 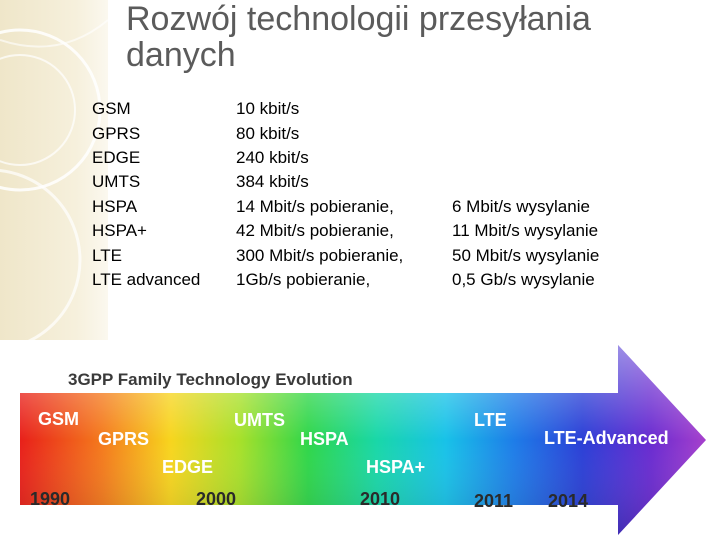 What do you see at coordinates (111, 109) in the screenshot?
I see `tech-name: GSM` at bounding box center [111, 109].